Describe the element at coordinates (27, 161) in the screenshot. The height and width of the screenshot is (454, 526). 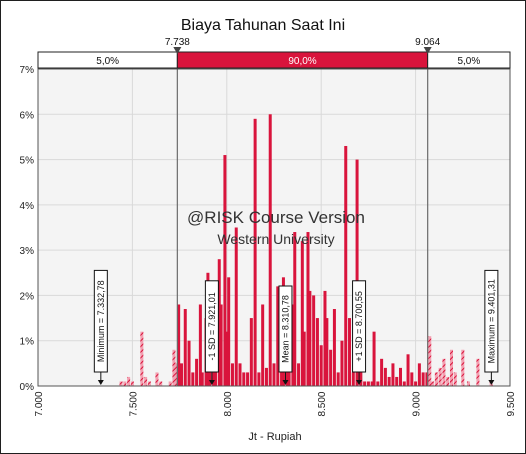
I see `y-tick-label: 5%` at that location.